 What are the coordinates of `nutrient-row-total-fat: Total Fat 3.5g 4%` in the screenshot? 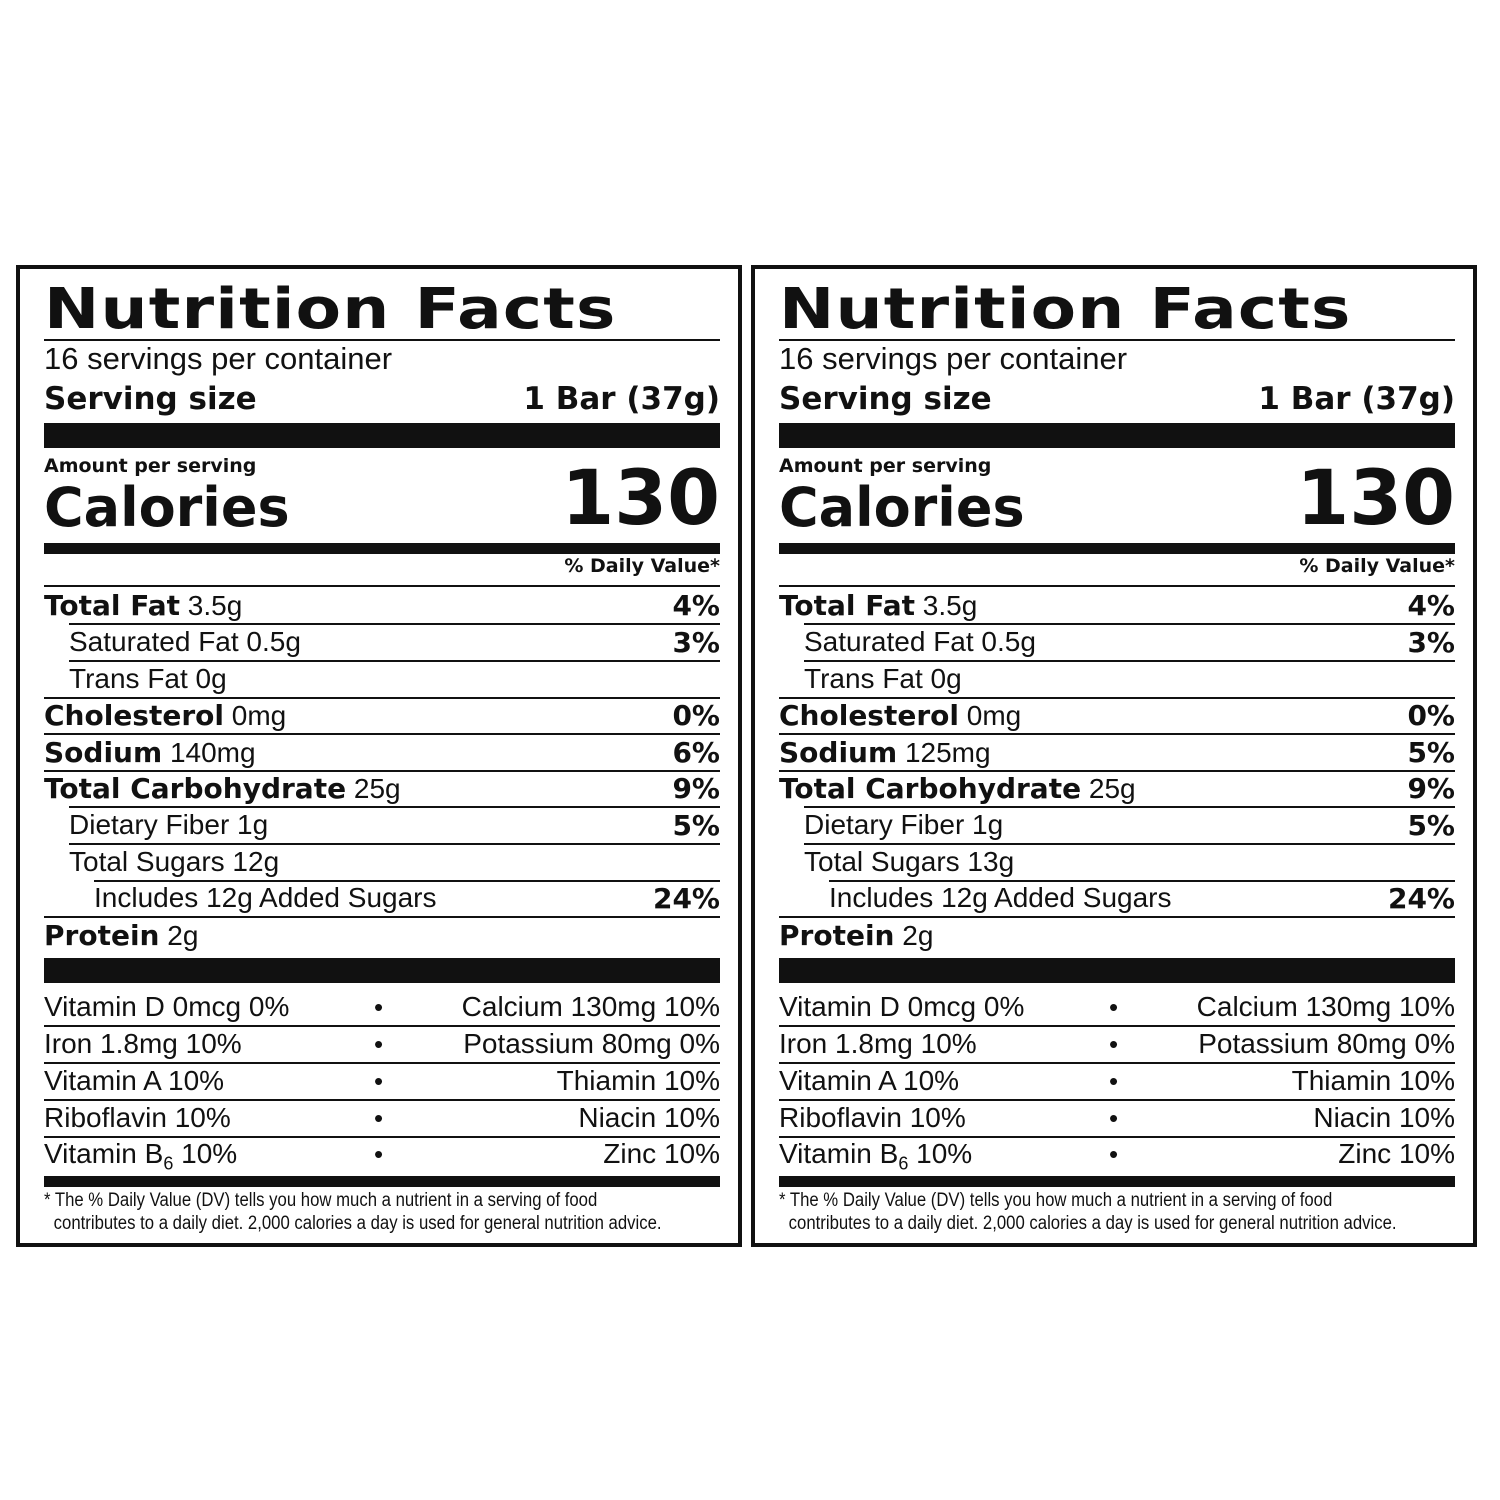 It's located at (382, 605).